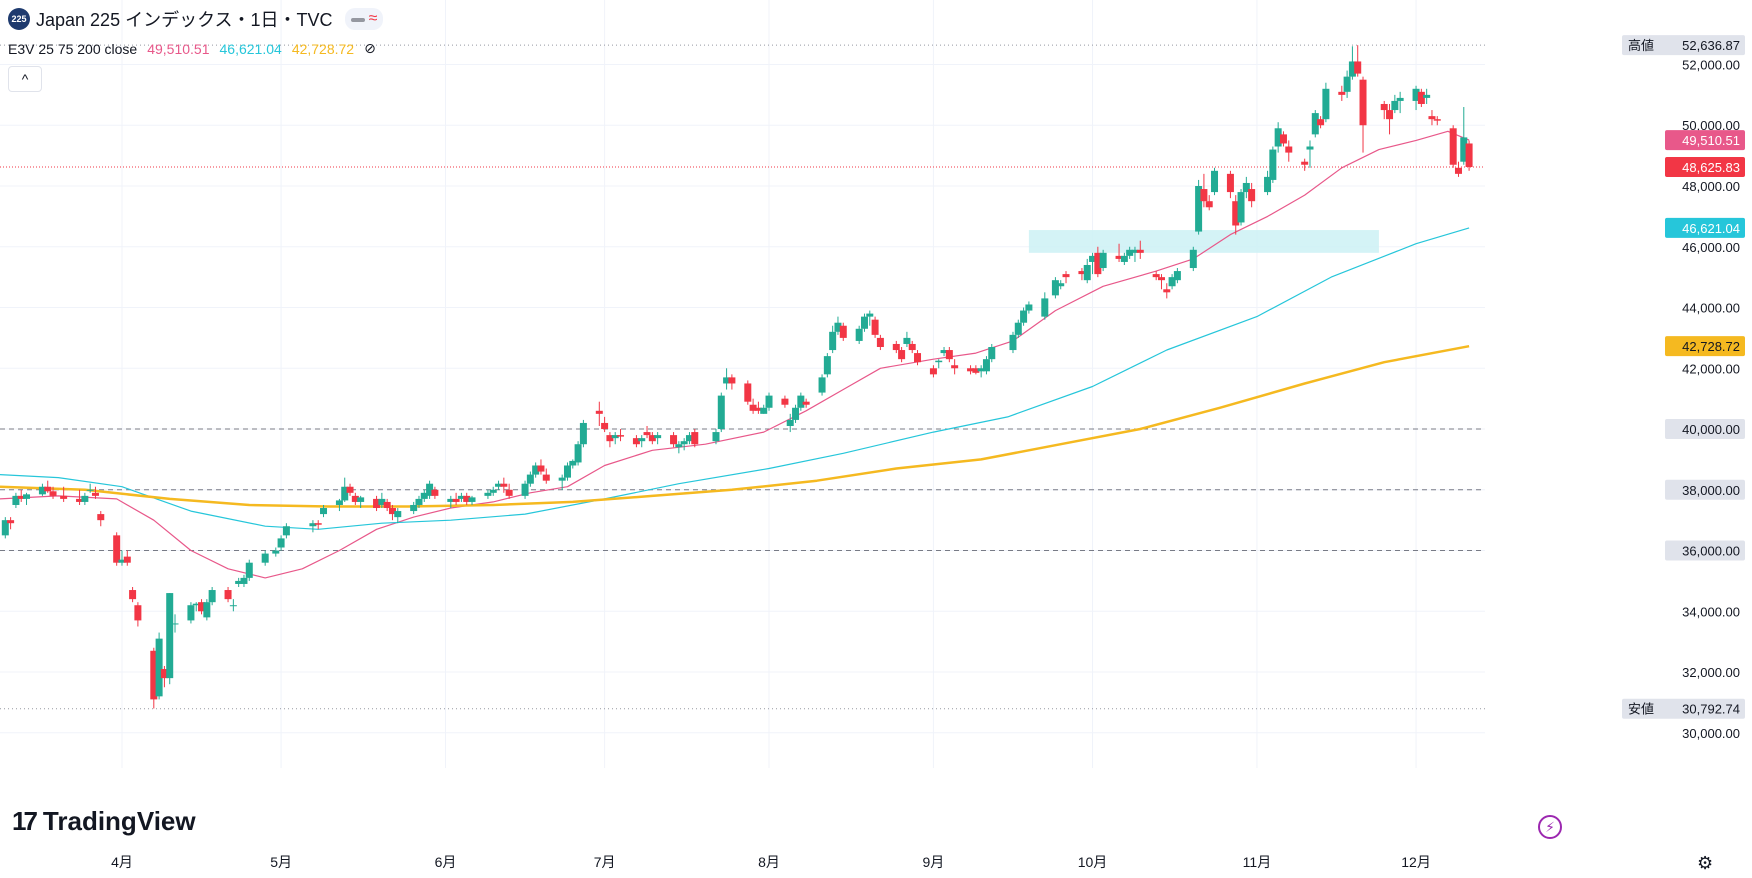 The height and width of the screenshot is (878, 1752). What do you see at coordinates (370, 48) in the screenshot?
I see `hide-icon: ⊘` at bounding box center [370, 48].